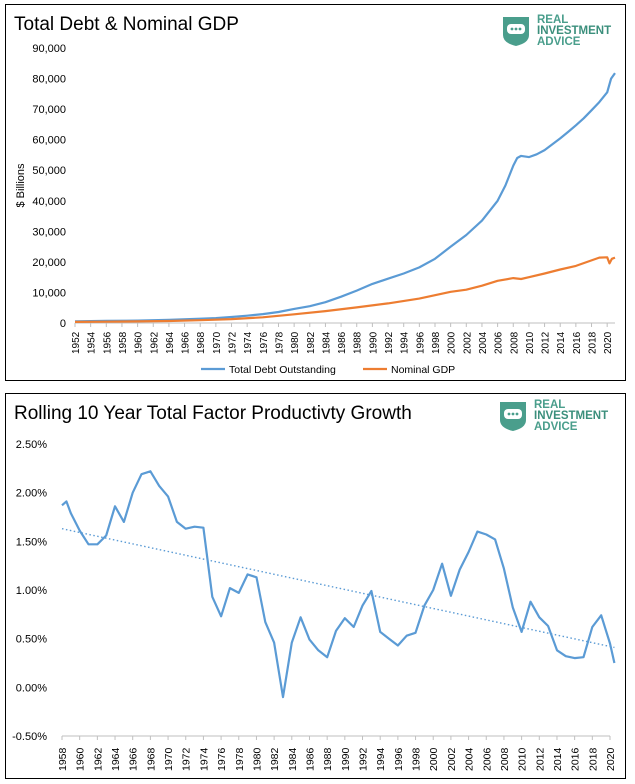 The image size is (635, 784). Describe the element at coordinates (31, 445) in the screenshot. I see `y-tick-label: 2.50%` at that location.